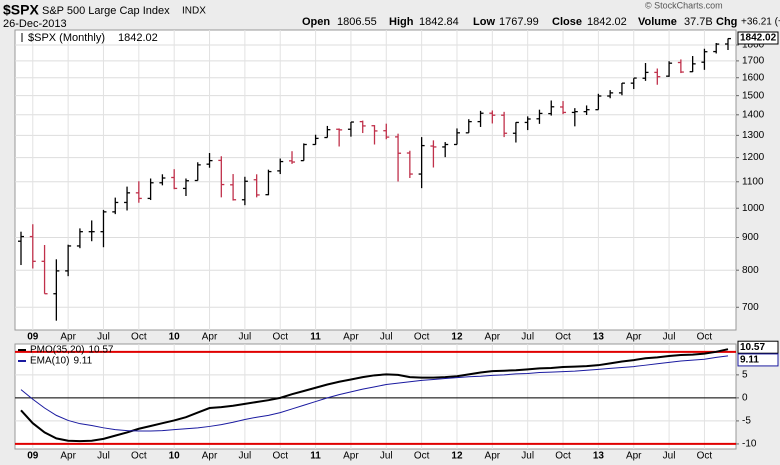  I want to click on y-tick-label: 0, so click(745, 398).